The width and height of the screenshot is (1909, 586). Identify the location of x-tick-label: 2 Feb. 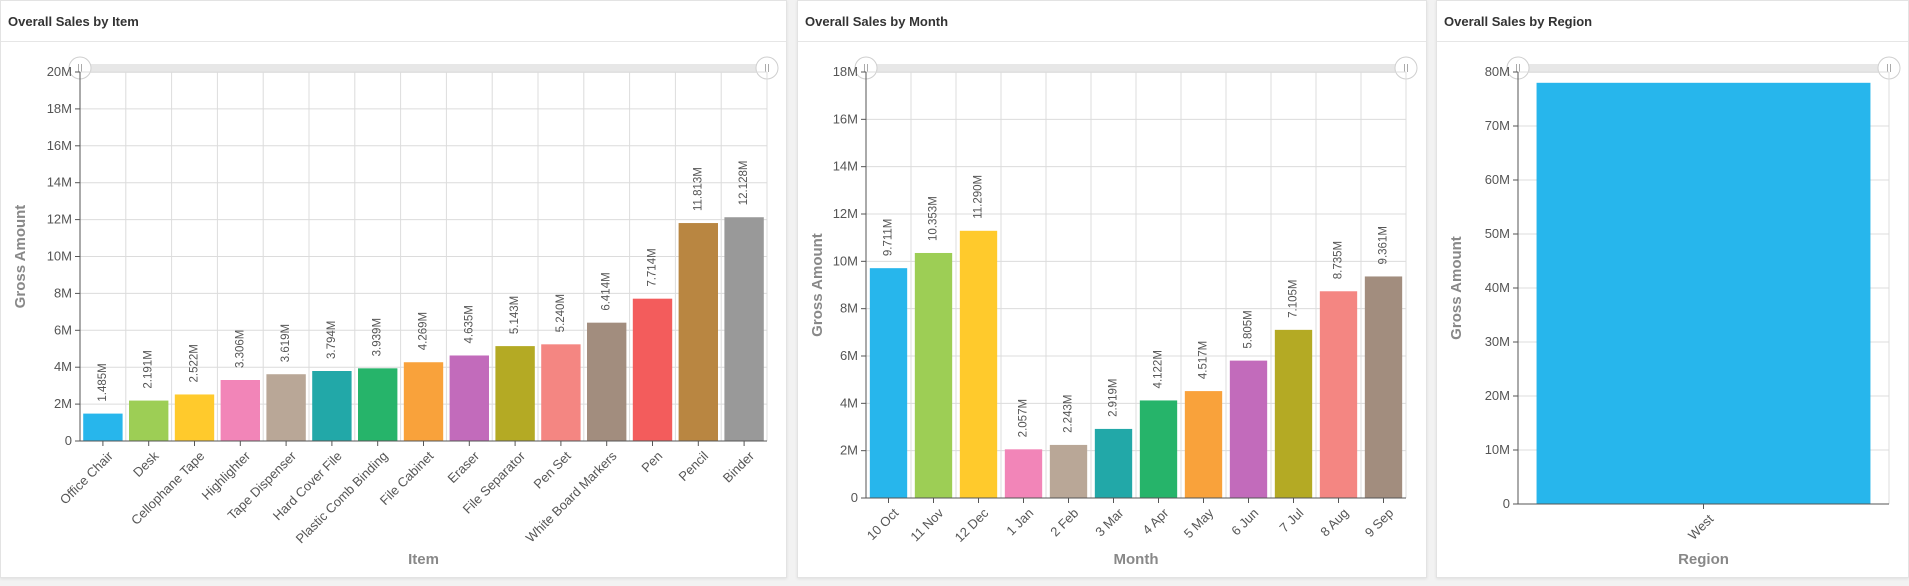
(1064, 522).